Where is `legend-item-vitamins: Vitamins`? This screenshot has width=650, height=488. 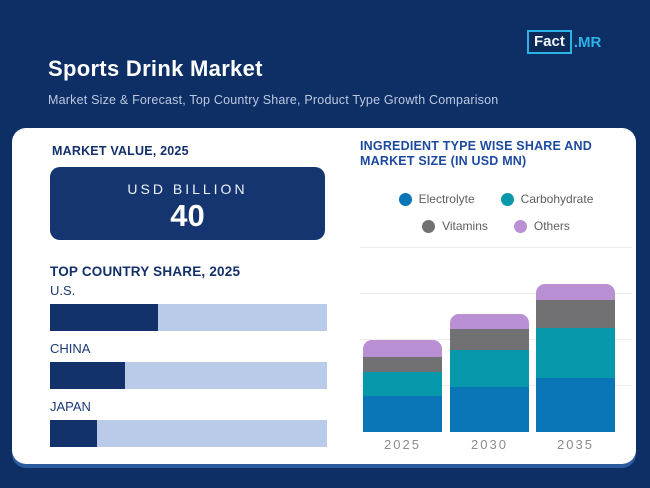 legend-item-vitamins: Vitamins is located at coordinates (455, 226).